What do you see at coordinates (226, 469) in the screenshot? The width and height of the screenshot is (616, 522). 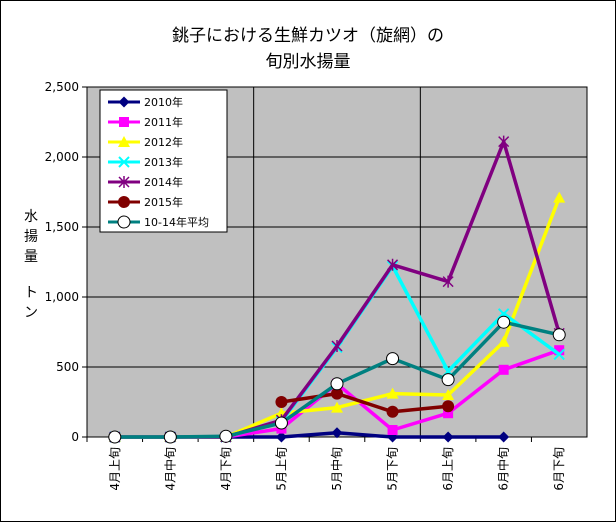 I see `x-tick-label: 4月下旬` at bounding box center [226, 469].